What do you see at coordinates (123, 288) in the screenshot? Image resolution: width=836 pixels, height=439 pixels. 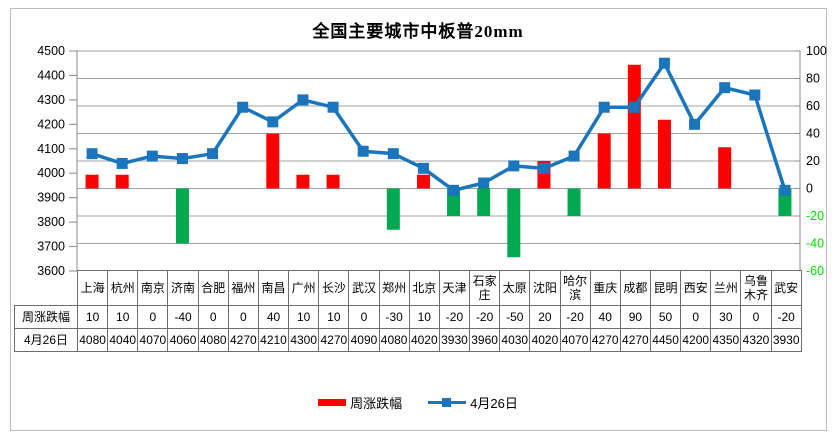 I see `city-header-cell: 杭州` at bounding box center [123, 288].